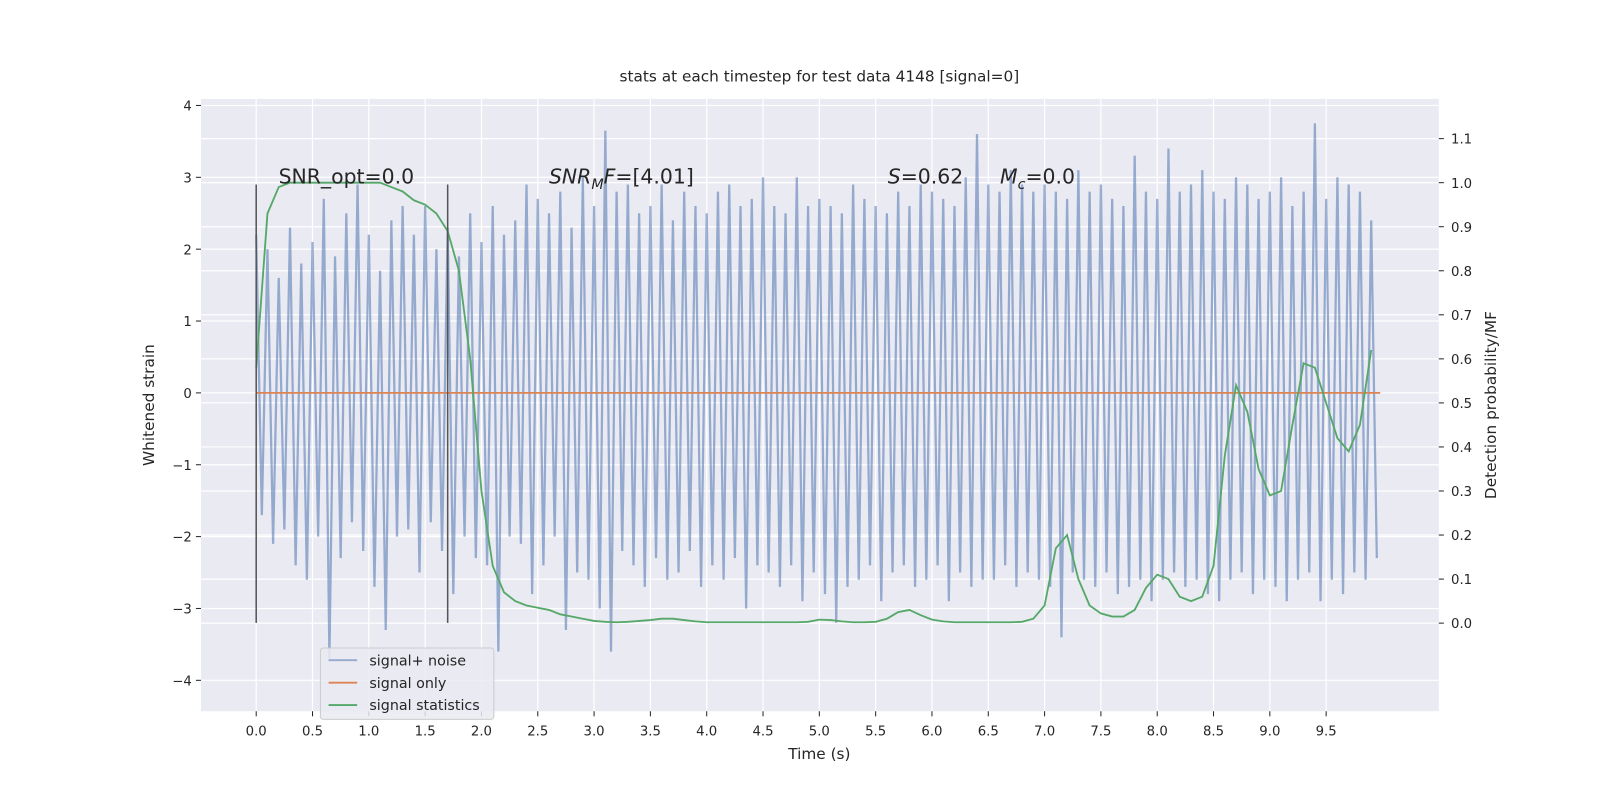 This screenshot has width=1600, height=800. Describe the element at coordinates (654, 177) in the screenshot. I see `annotation-part: =[4.01]` at that location.